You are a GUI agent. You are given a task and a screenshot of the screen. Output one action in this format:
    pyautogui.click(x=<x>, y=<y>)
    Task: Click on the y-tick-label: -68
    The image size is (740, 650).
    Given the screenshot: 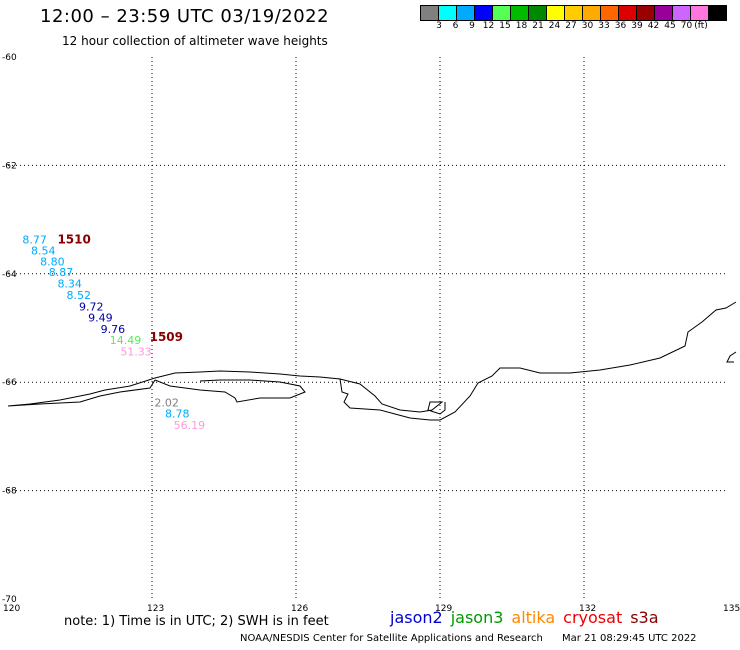 What is the action you would take?
    pyautogui.click(x=9, y=492)
    